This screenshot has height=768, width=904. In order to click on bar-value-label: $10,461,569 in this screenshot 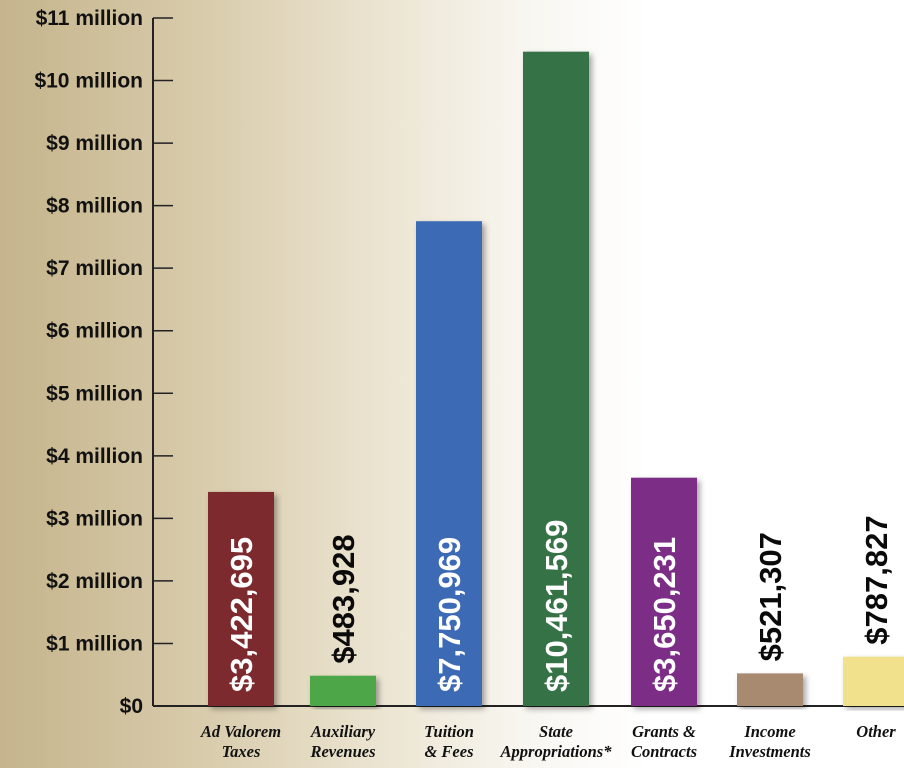, I will do `click(556, 606)`.